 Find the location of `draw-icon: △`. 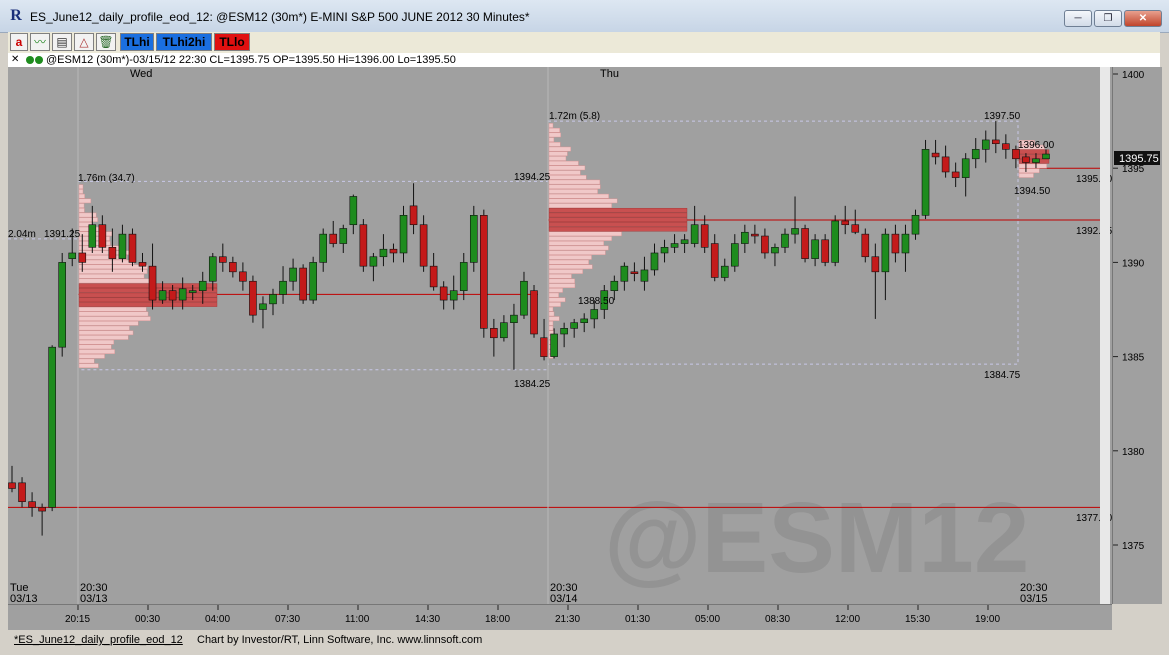

draw-icon: △ is located at coordinates (84, 42).